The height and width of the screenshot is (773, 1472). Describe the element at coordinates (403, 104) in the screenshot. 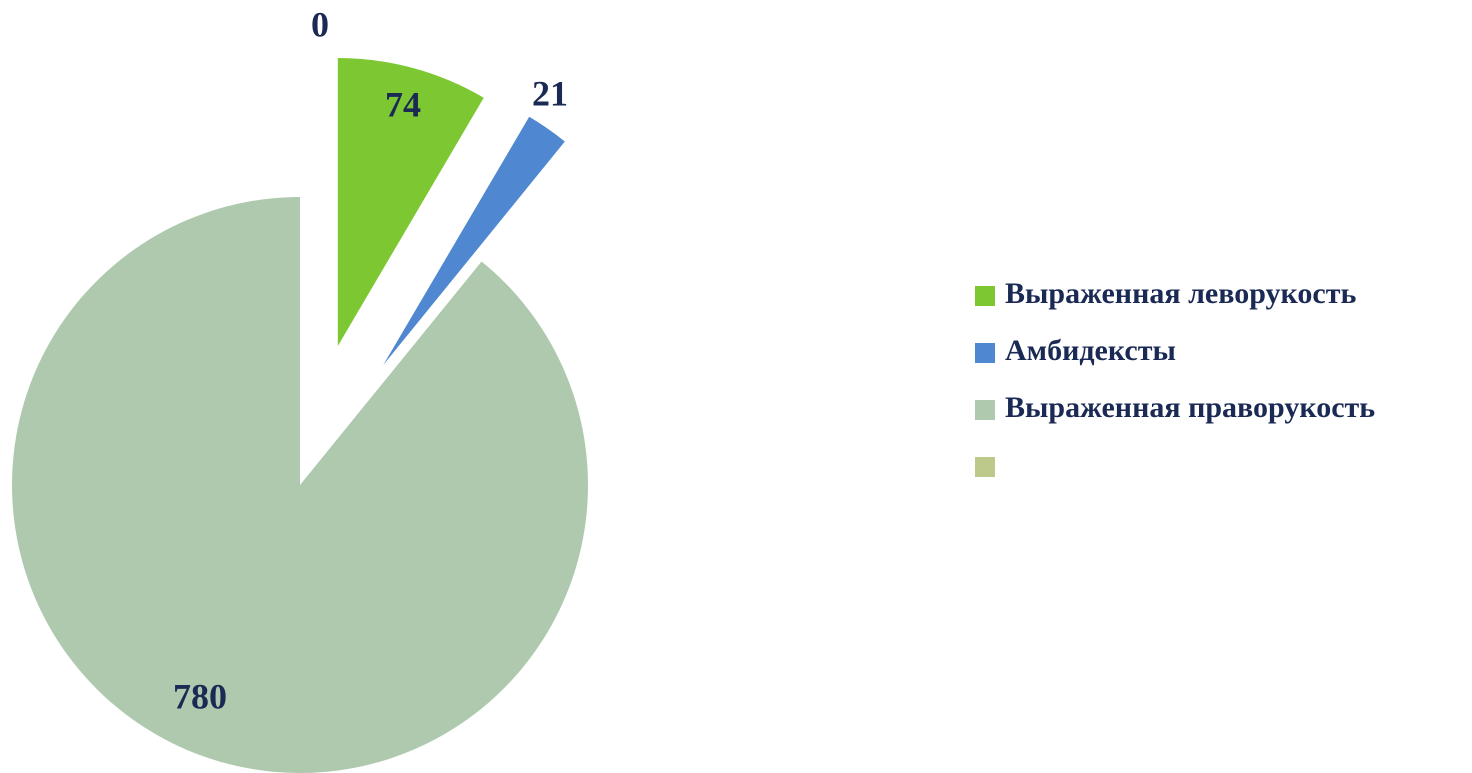

I see `data-label: 74` at that location.